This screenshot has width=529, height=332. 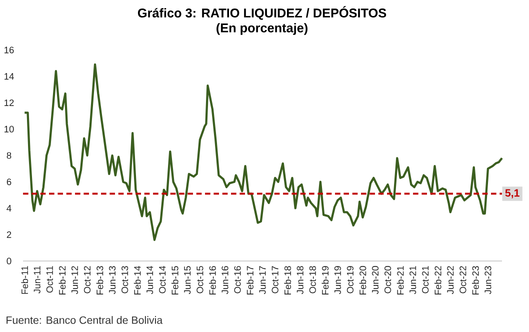 I want to click on x-tick-label: Oct-17, so click(x=275, y=280).